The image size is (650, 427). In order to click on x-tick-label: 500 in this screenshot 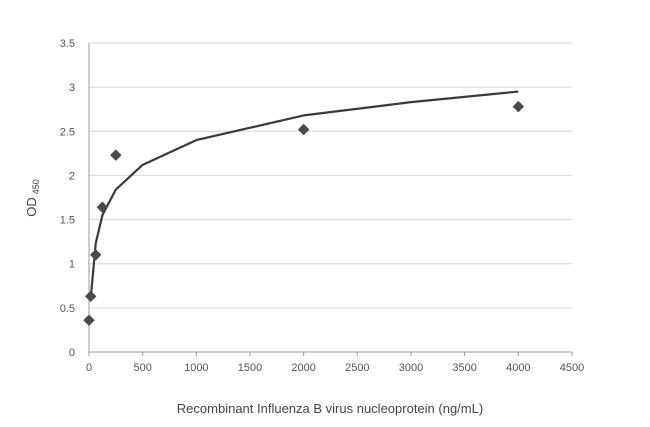, I will do `click(142, 368)`.